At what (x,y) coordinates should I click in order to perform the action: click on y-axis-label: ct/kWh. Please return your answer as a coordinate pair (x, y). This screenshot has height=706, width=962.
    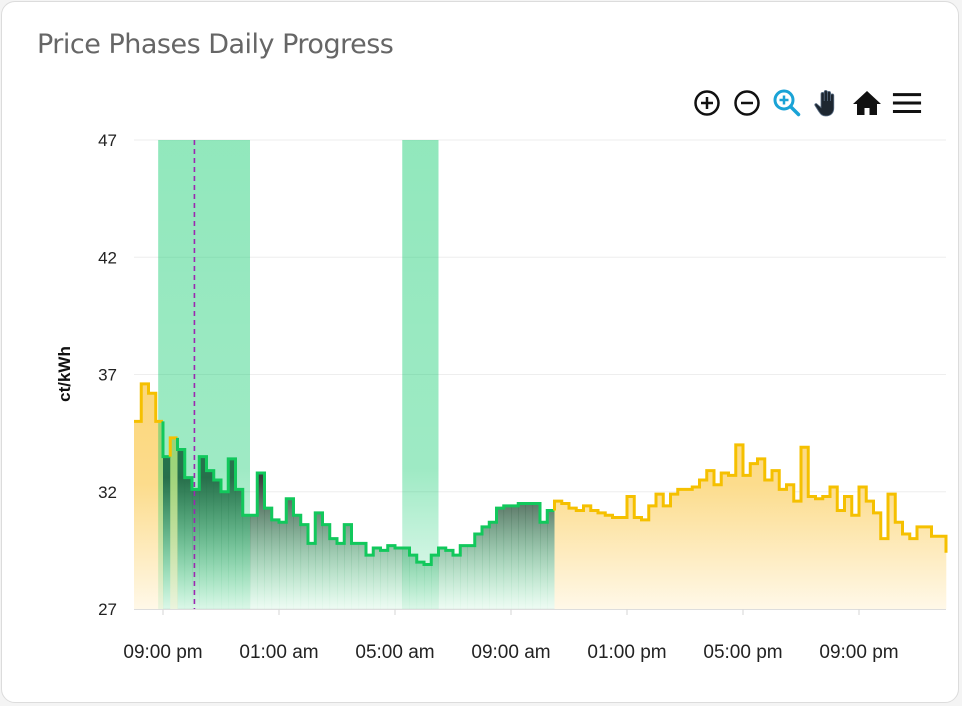
    Looking at the image, I should click on (64, 374).